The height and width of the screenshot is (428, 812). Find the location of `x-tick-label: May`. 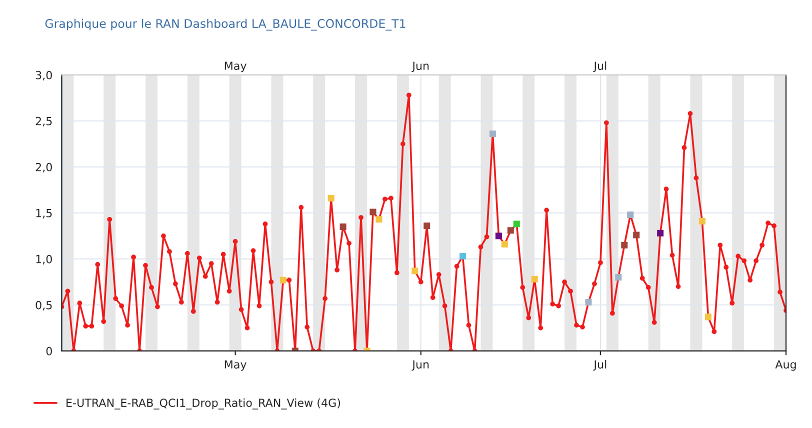

x-tick-label: May is located at coordinates (235, 365).